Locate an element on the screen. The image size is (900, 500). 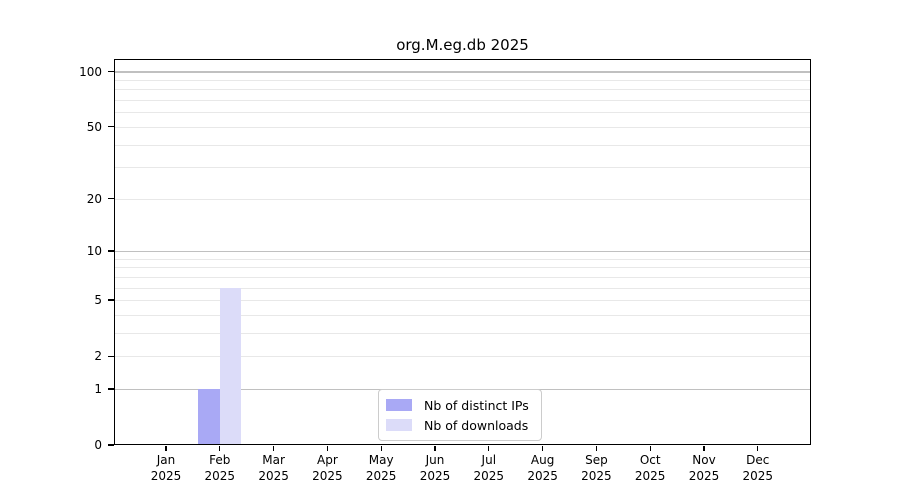
legend-item-distinct-ips: Nb of distinct IPs is located at coordinates (459, 405).